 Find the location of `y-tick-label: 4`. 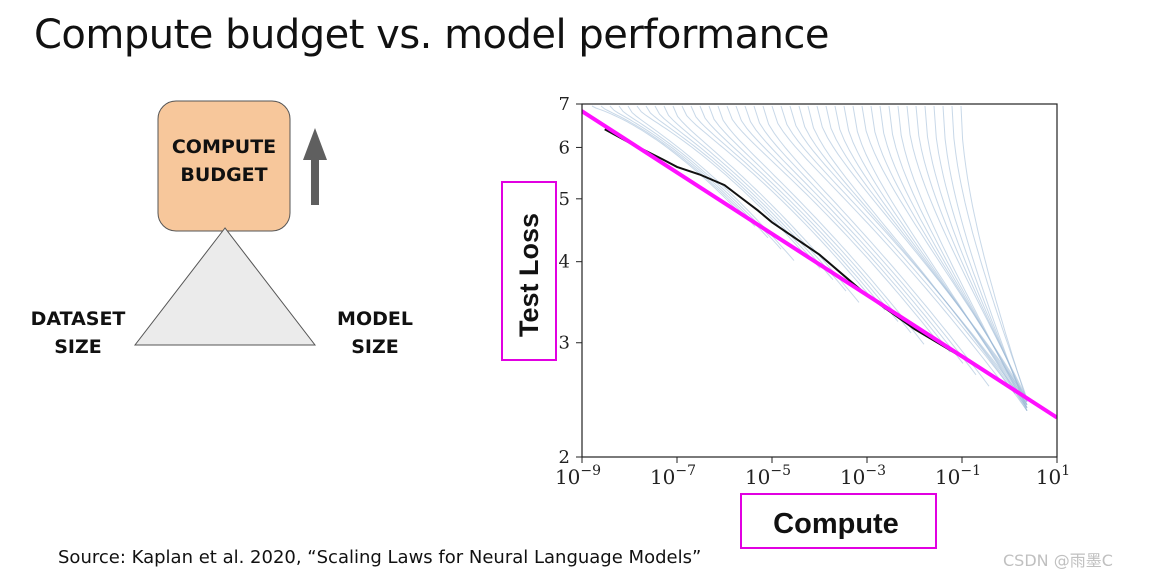

y-tick-label: 4 is located at coordinates (564, 262).